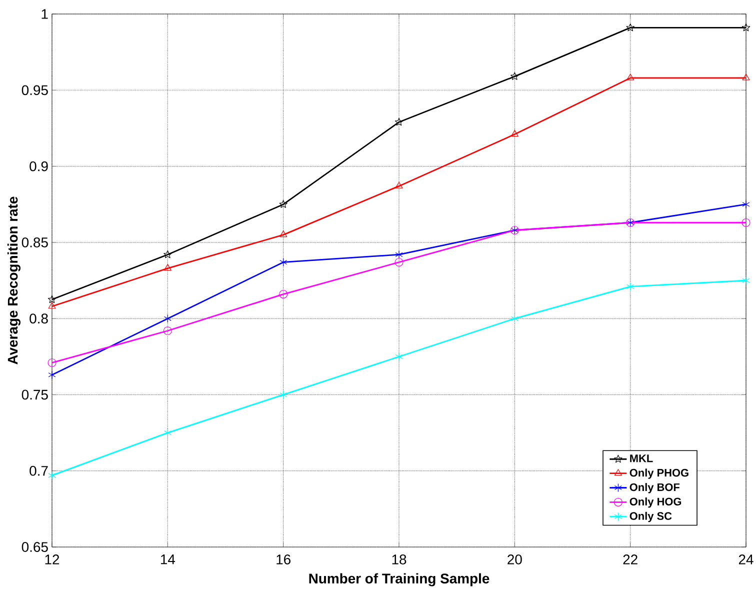 This screenshot has width=756, height=609. What do you see at coordinates (655, 488) in the screenshot?
I see `legend-label: Only BOF` at bounding box center [655, 488].